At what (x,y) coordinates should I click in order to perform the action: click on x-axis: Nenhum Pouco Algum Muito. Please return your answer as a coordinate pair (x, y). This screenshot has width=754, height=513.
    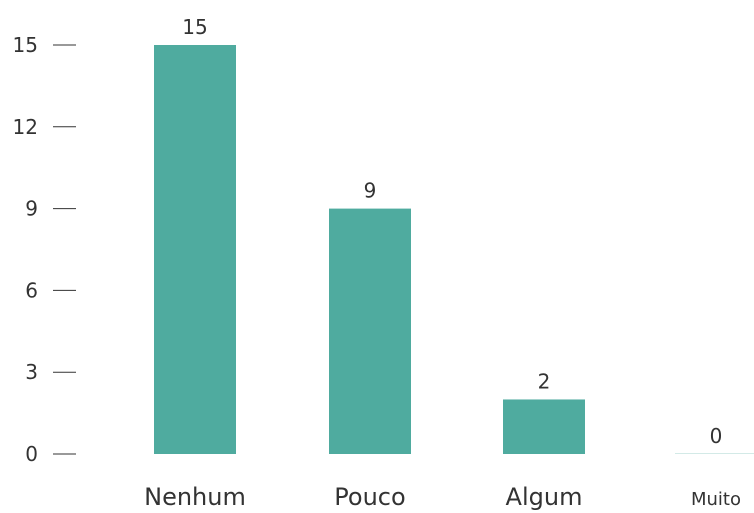
    Looking at the image, I should click on (442, 497).